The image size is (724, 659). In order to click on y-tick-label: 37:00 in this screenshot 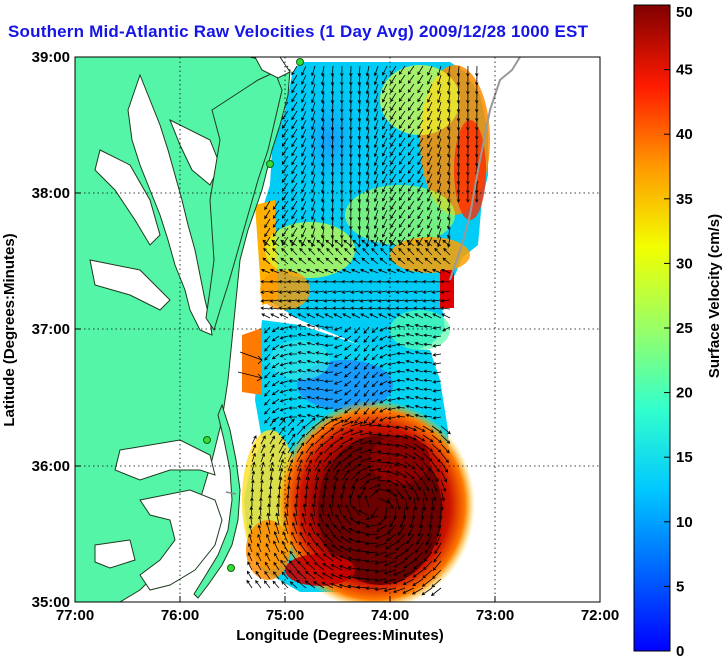, I will do `click(51, 329)`.